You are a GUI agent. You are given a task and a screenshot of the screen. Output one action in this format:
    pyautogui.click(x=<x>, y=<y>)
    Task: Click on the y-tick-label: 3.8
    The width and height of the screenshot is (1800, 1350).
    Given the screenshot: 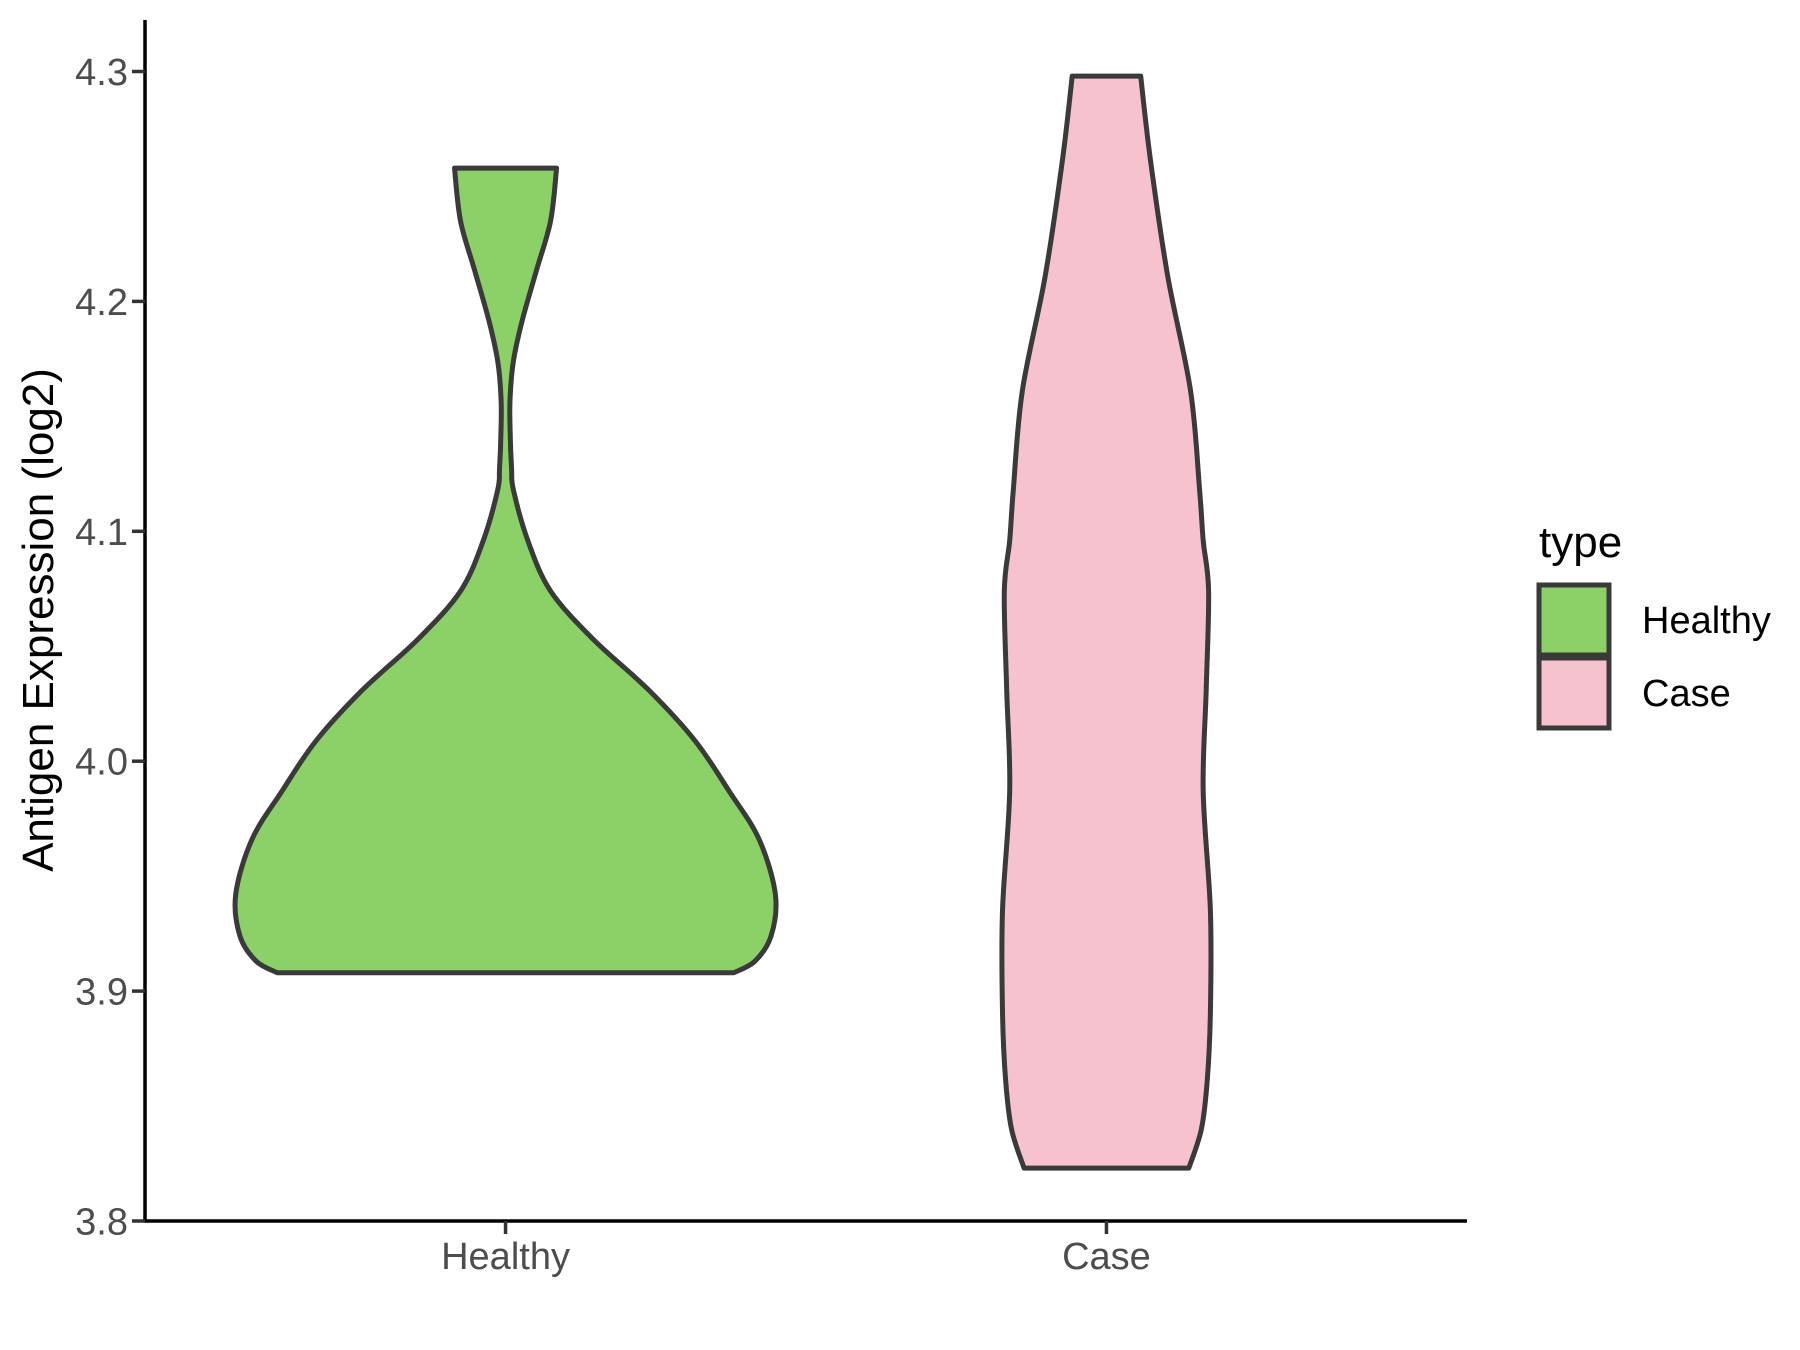 What is the action you would take?
    pyautogui.click(x=101, y=1223)
    